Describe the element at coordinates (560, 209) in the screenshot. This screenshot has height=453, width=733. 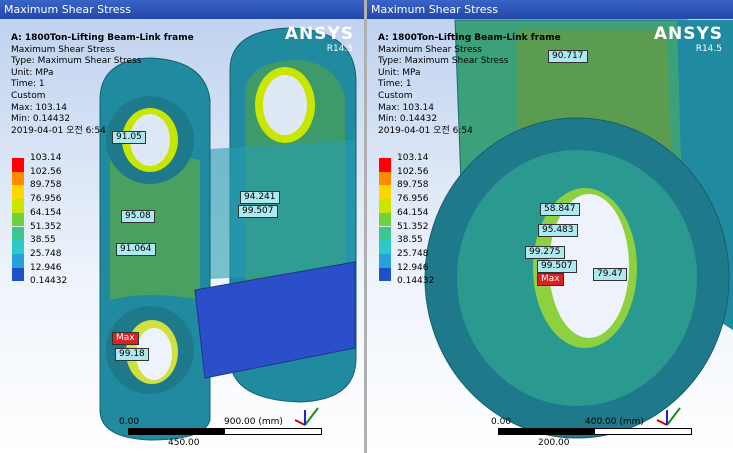
I see `probe: 58.847` at that location.